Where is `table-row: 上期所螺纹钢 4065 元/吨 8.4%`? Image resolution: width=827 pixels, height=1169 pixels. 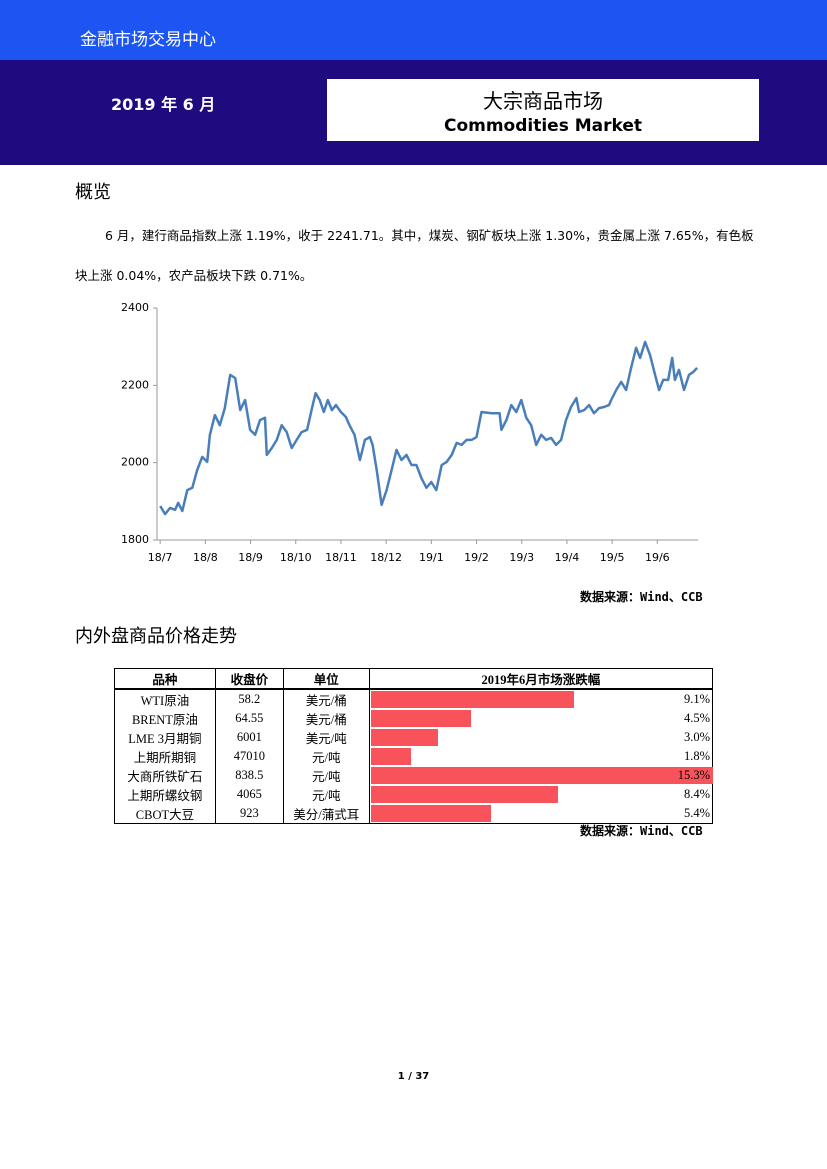 table-row: 上期所螺纹钢 4065 元/吨 8.4% is located at coordinates (414, 794).